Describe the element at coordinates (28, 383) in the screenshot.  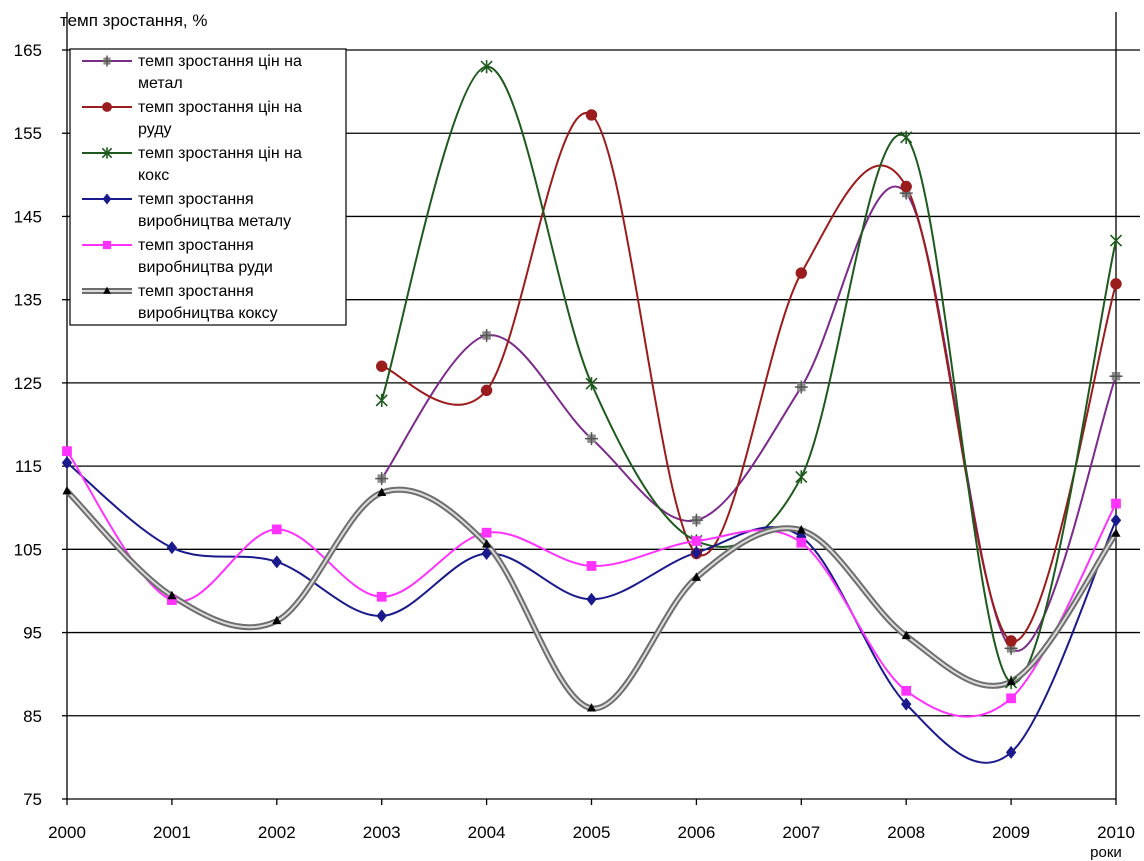
I see `y-tick-label: 125` at that location.